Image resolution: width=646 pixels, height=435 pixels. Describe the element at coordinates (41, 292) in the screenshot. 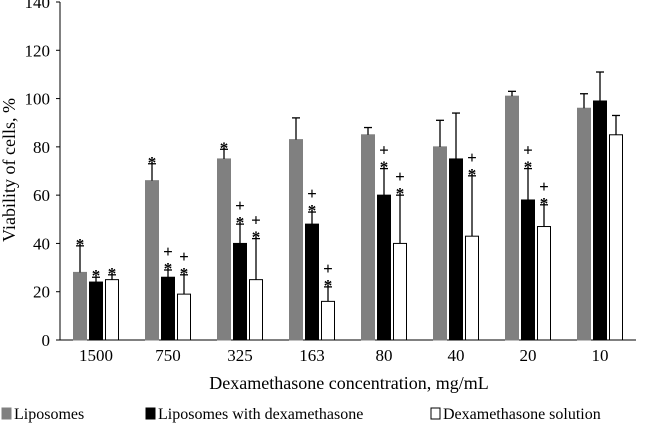

I see `y-tick-label: 20` at that location.